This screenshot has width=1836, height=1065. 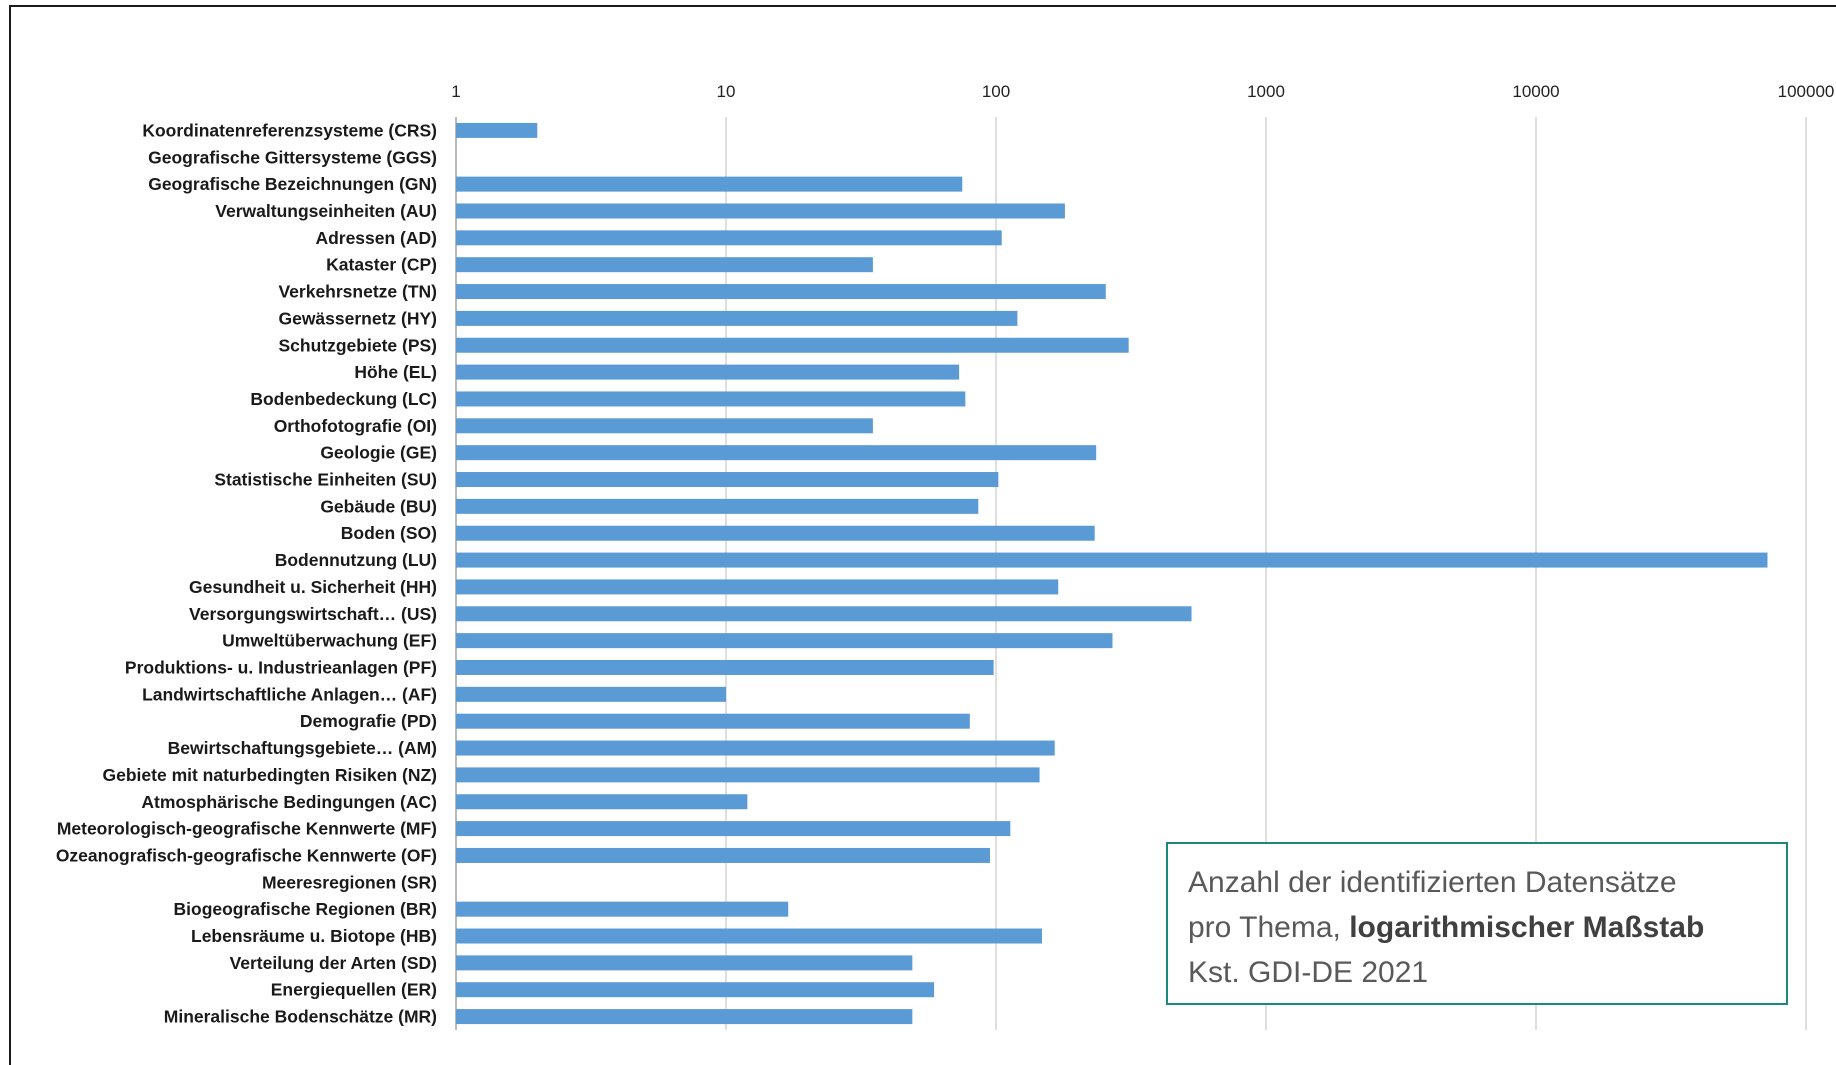 What do you see at coordinates (389, 533) in the screenshot?
I see `category-label: Boden (SO)` at bounding box center [389, 533].